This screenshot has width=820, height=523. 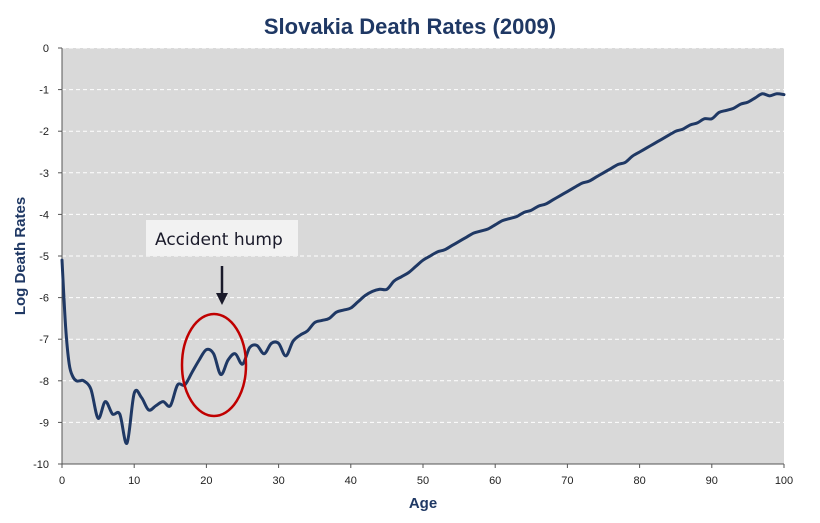 What do you see at coordinates (44, 340) in the screenshot?
I see `y-tick-label: -7` at bounding box center [44, 340].